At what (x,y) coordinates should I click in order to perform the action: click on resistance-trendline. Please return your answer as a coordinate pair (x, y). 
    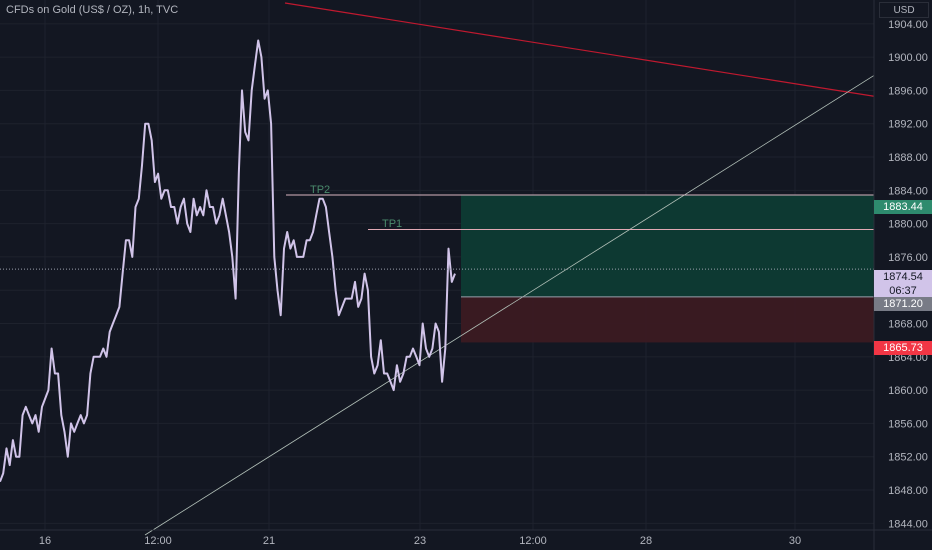
    Looking at the image, I should click on (579, 49).